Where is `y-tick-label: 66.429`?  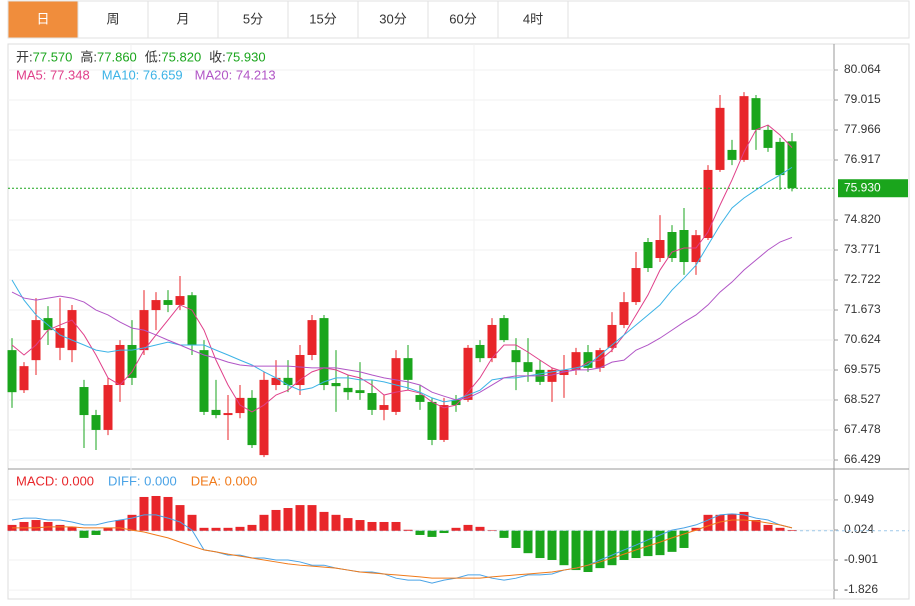 y-tick-label: 66.429 is located at coordinates (862, 459).